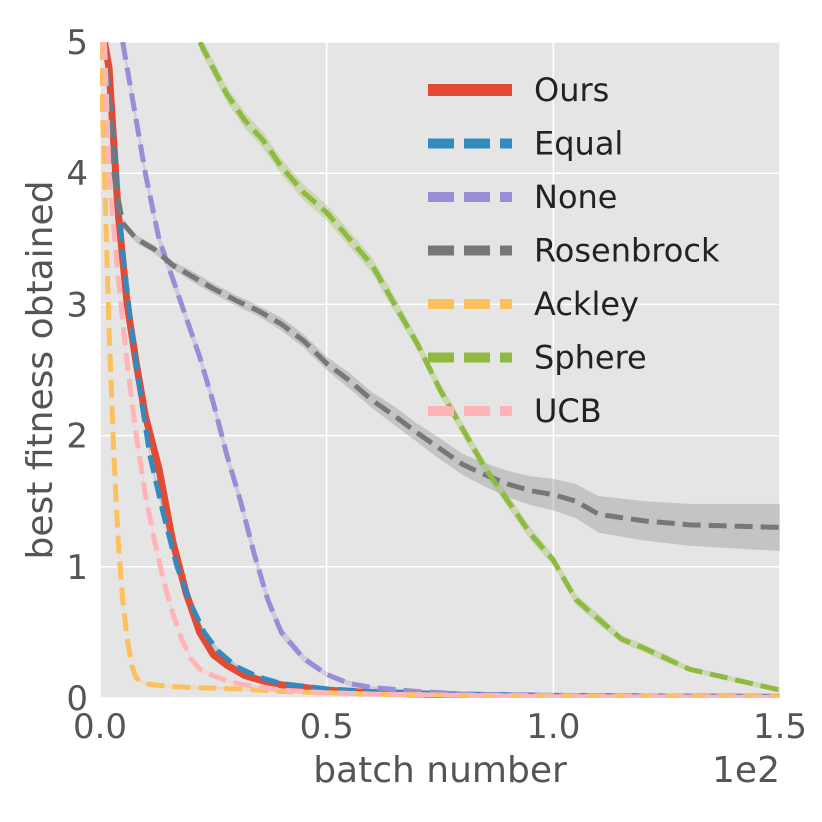  Describe the element at coordinates (627, 251) in the screenshot. I see `legend-label-rosenbrock: Rosenbrock` at that location.